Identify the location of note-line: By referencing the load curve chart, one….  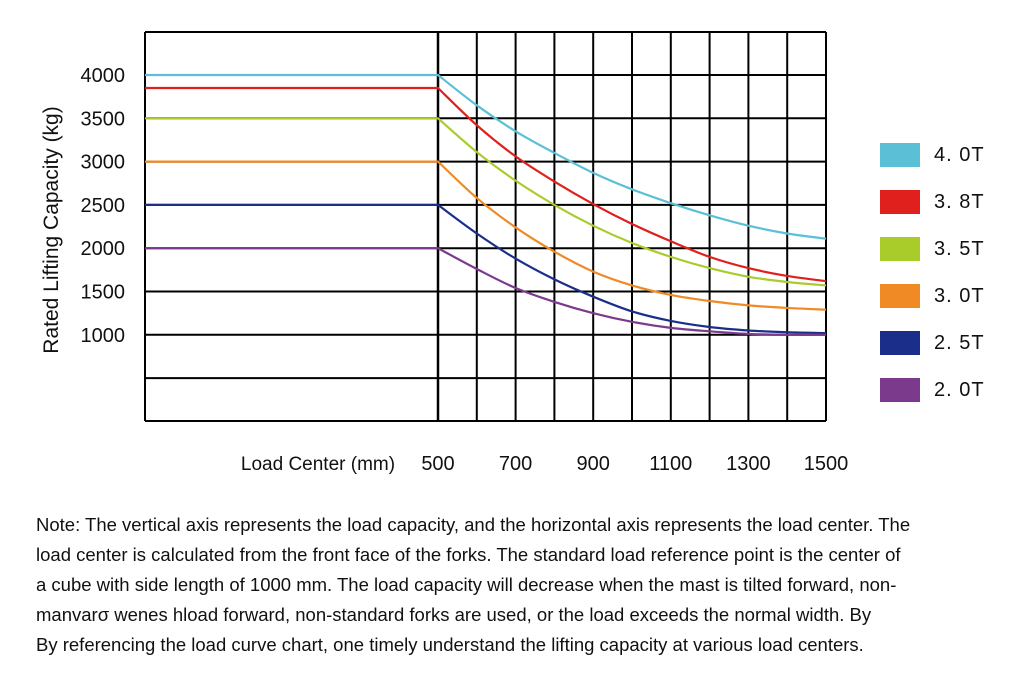
(450, 644).